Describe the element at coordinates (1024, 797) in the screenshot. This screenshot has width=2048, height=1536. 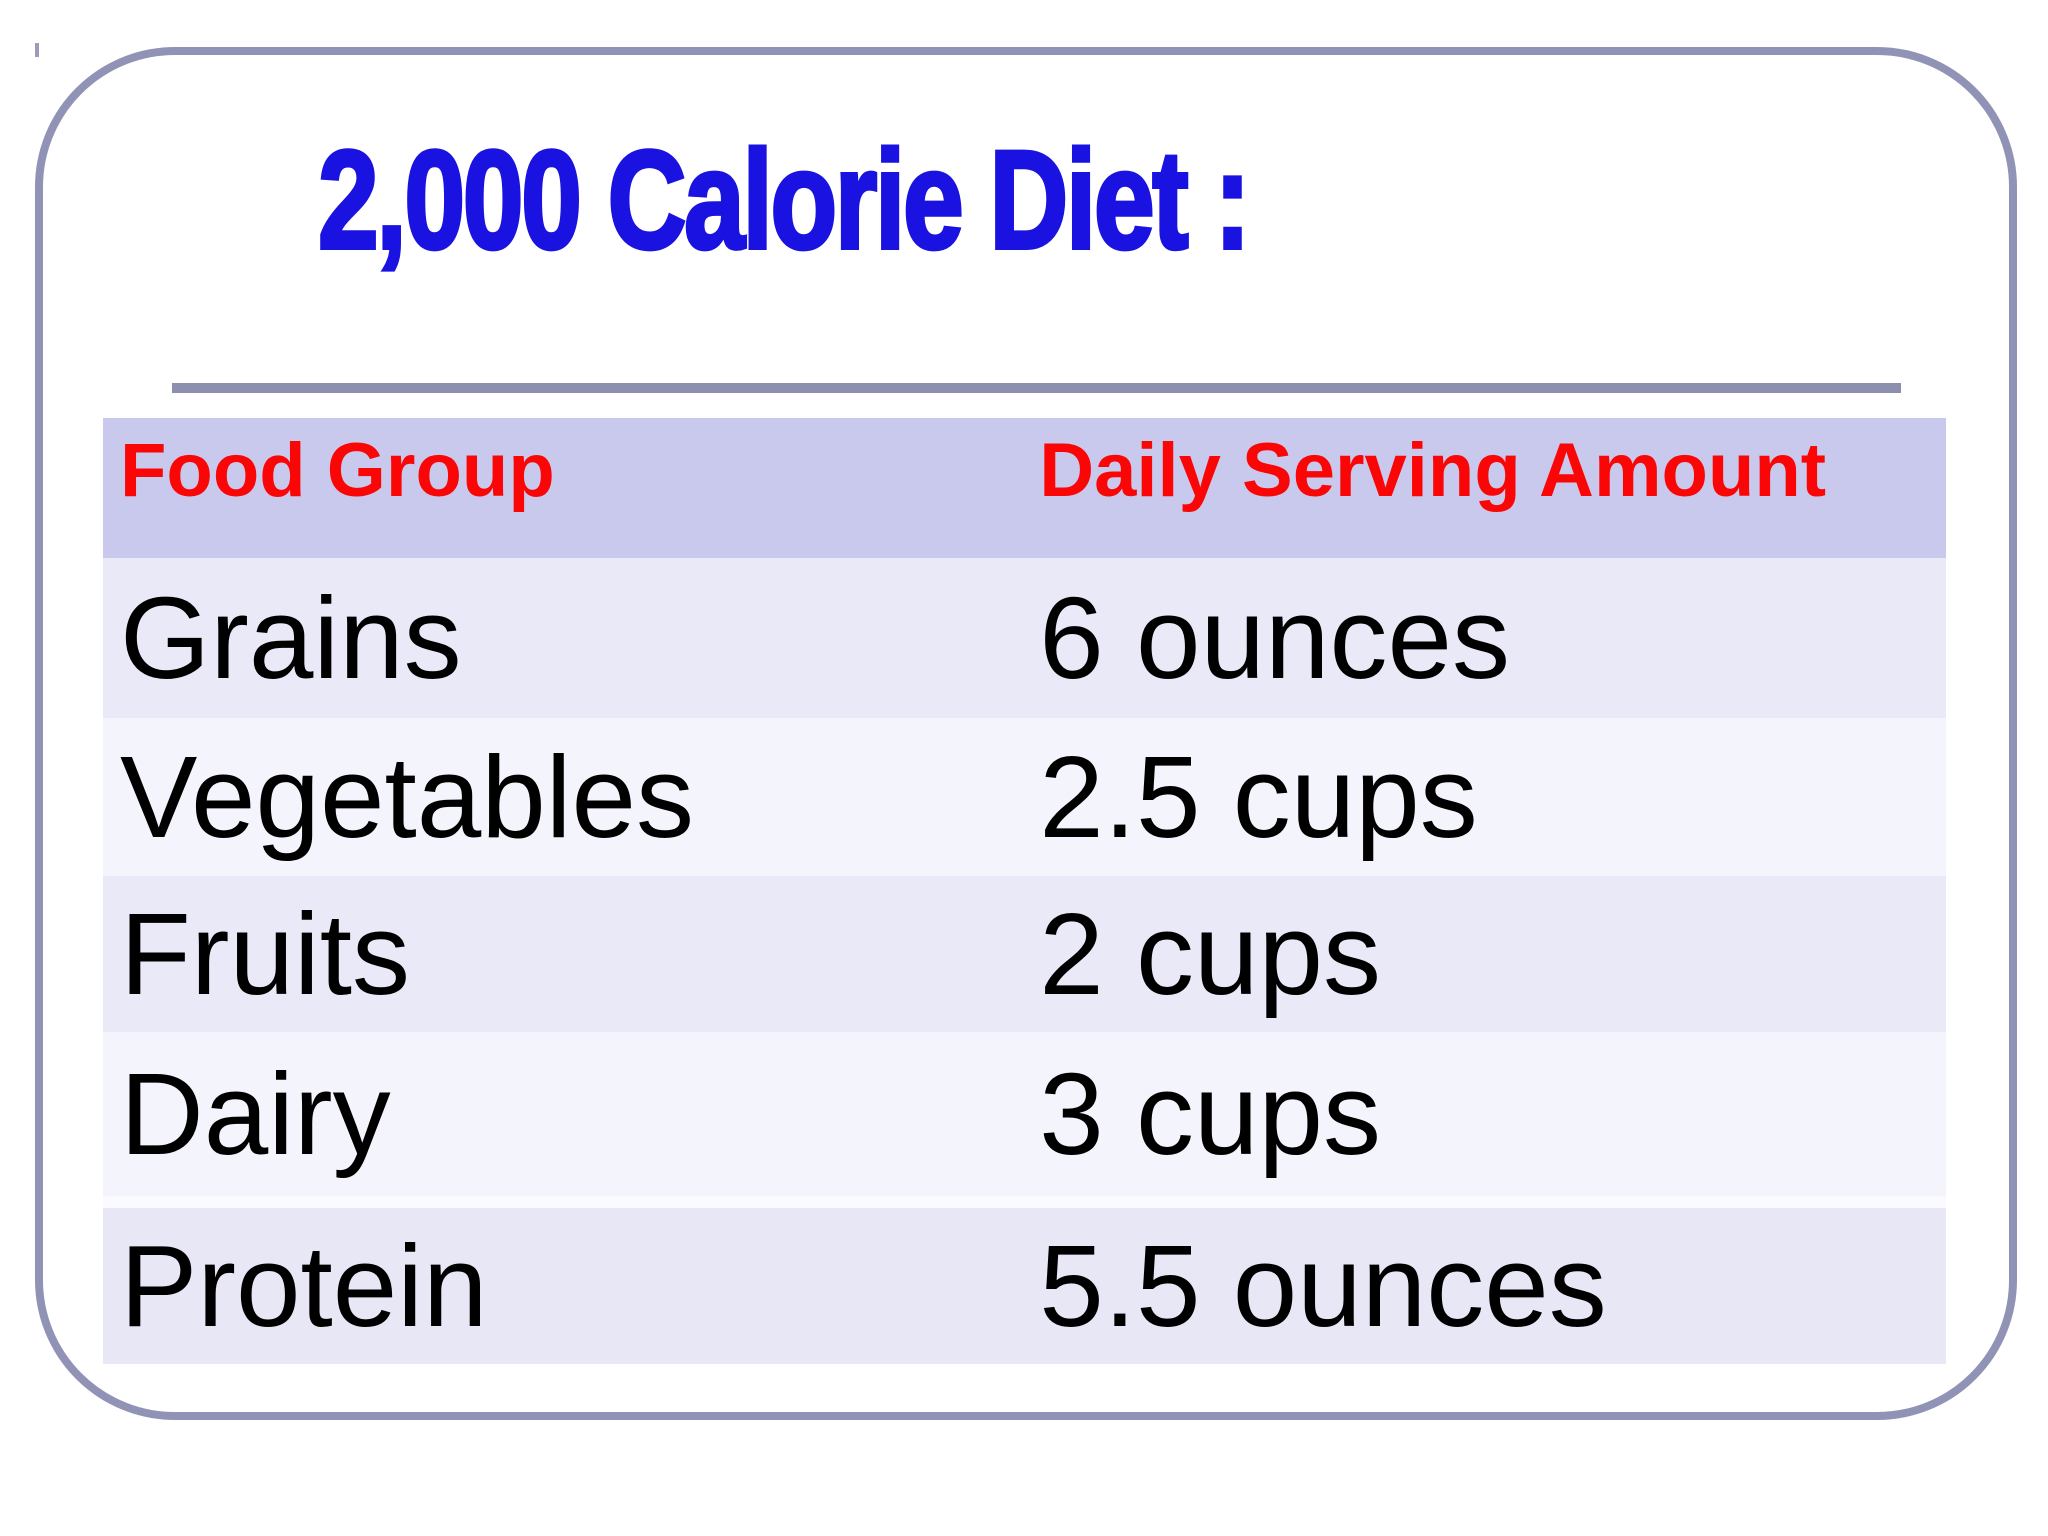
I see `table-row: Vegetables 2.5 cups` at that location.